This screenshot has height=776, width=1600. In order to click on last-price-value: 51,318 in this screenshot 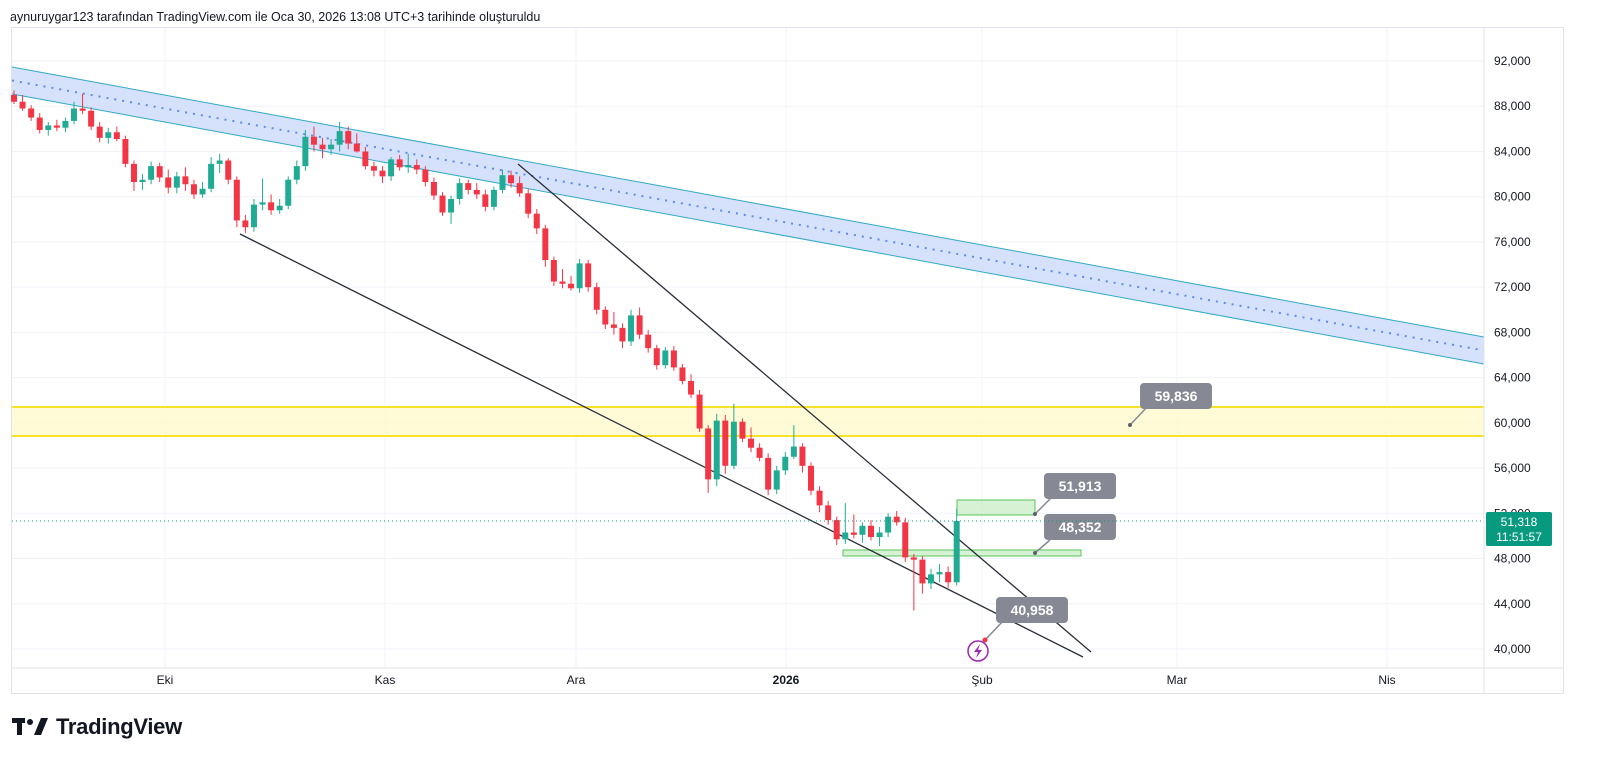, I will do `click(1519, 522)`.